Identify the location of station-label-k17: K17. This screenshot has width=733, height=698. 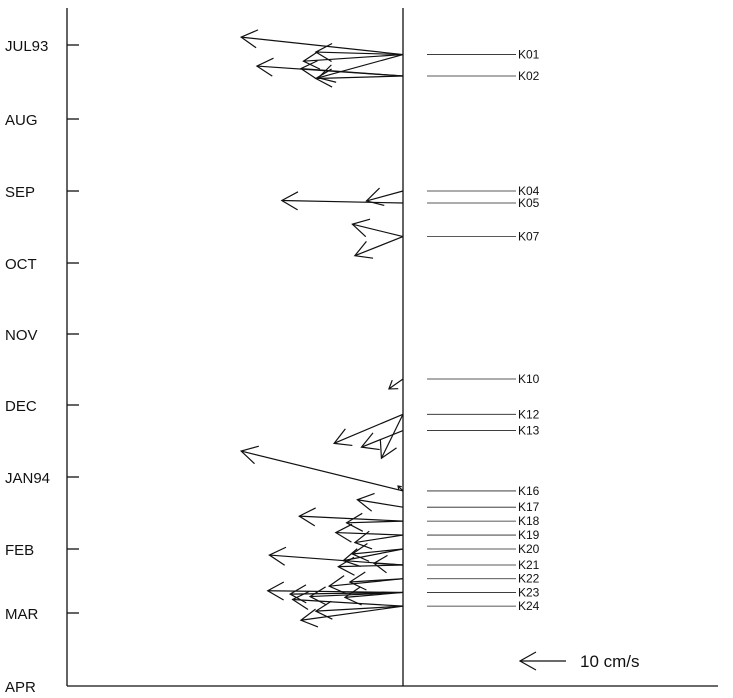
(529, 507).